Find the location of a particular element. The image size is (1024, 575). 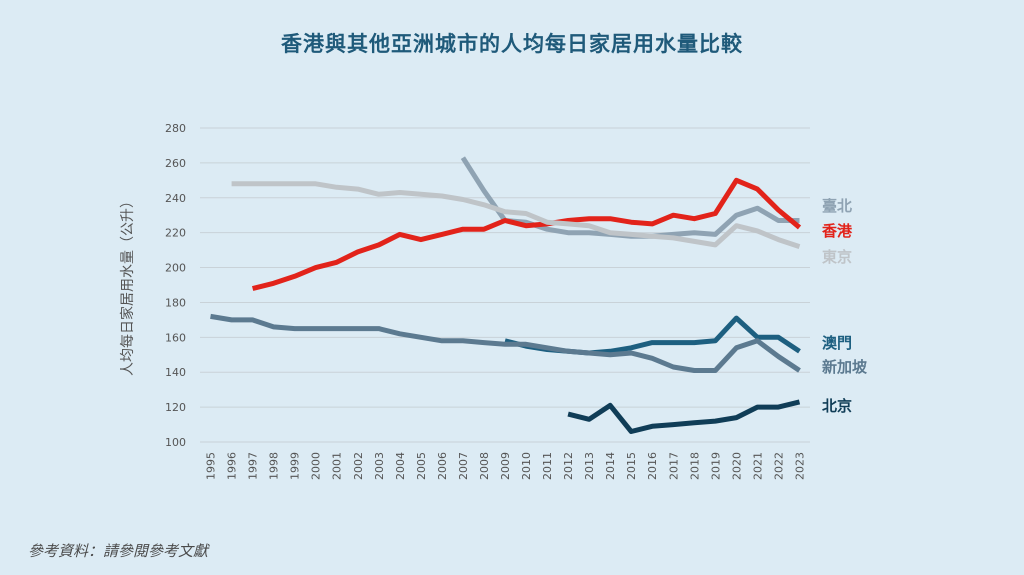

y-tick-label: 180 is located at coordinates (175, 302).